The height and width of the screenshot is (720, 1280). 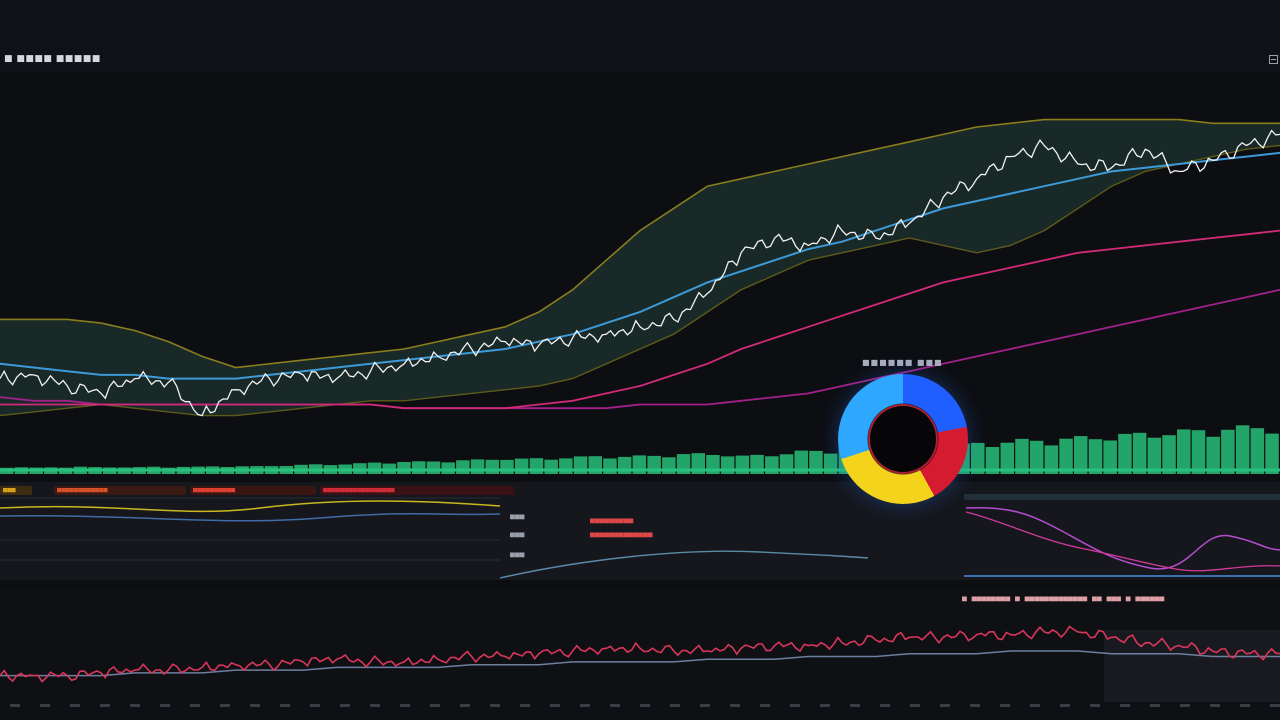 What do you see at coordinates (517, 516) in the screenshot?
I see `mid-value-1: ■■■` at bounding box center [517, 516].